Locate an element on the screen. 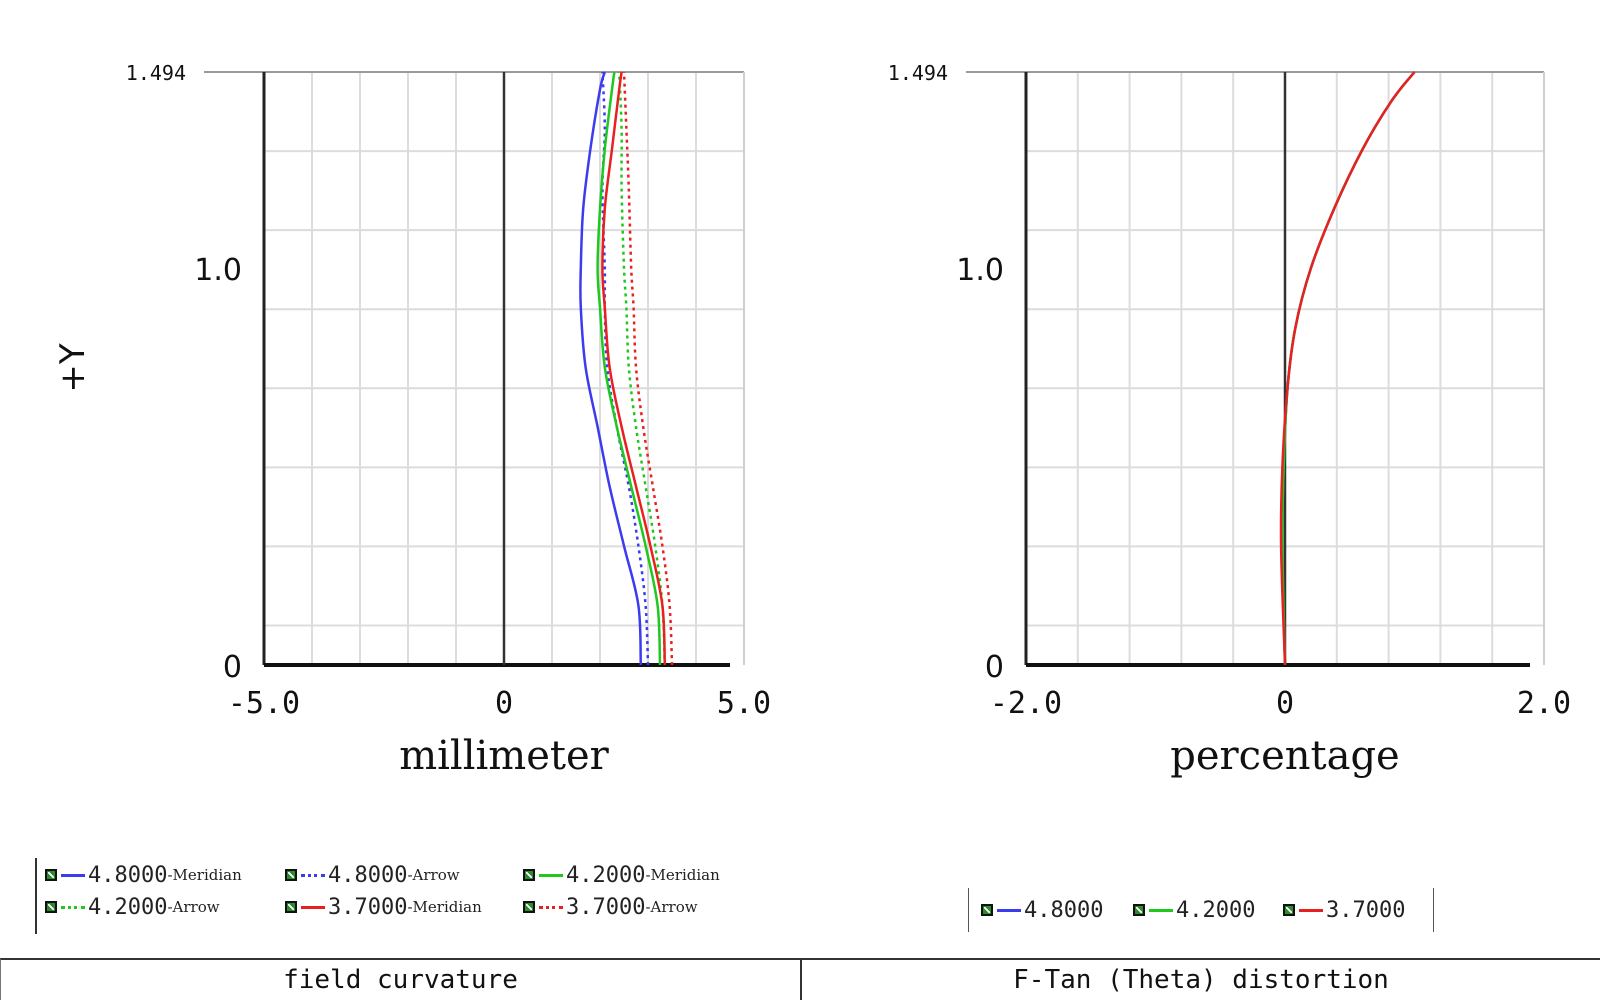 This screenshot has width=1600, height=1000. dist-x-axis-label: percentage is located at coordinates (1284, 756).